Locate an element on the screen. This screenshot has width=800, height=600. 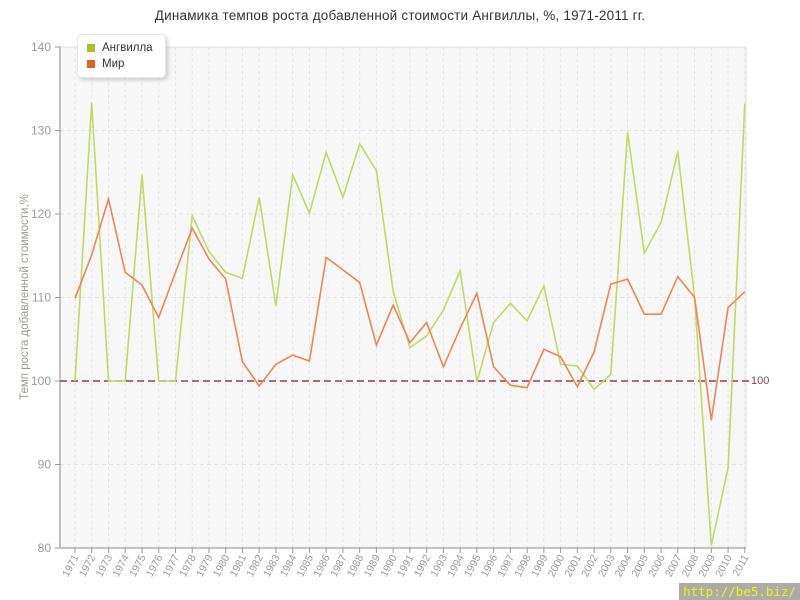
y-tick-label: 110 is located at coordinates (41, 298).